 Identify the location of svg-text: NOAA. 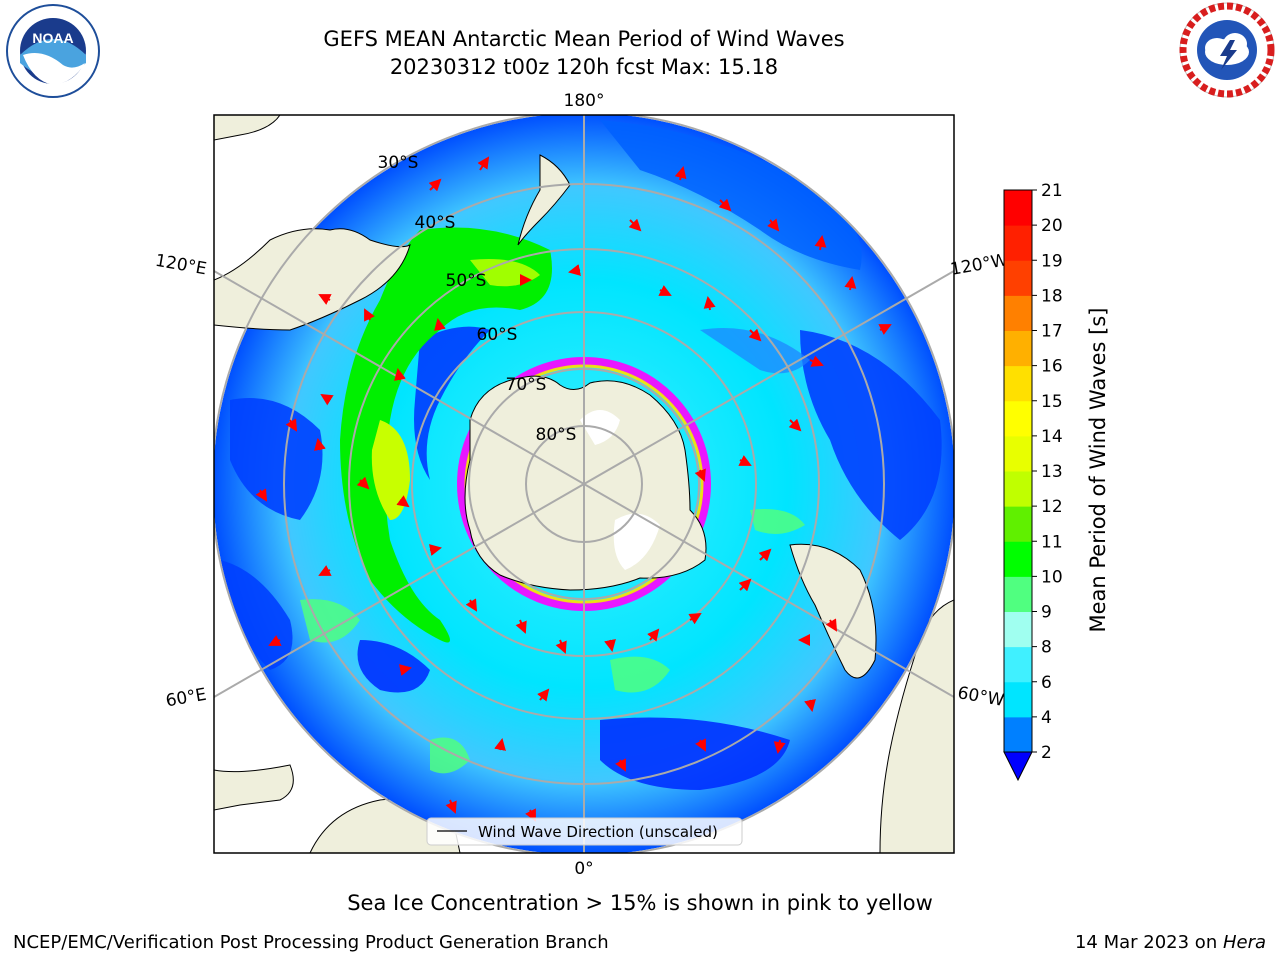
(52, 38).